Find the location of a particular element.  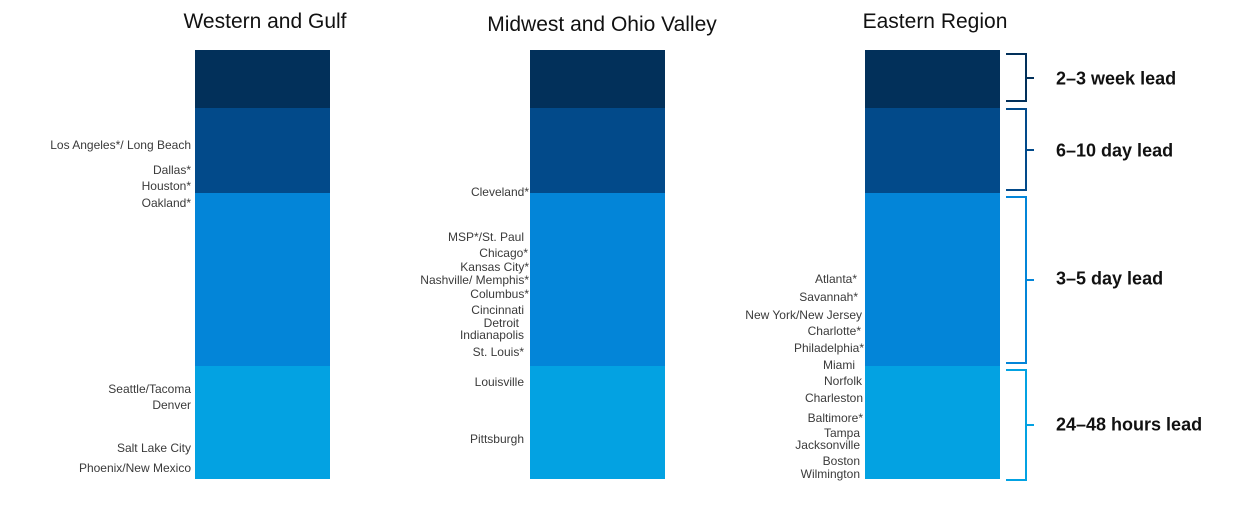

city-label: Pittsburgh is located at coordinates (496, 439).